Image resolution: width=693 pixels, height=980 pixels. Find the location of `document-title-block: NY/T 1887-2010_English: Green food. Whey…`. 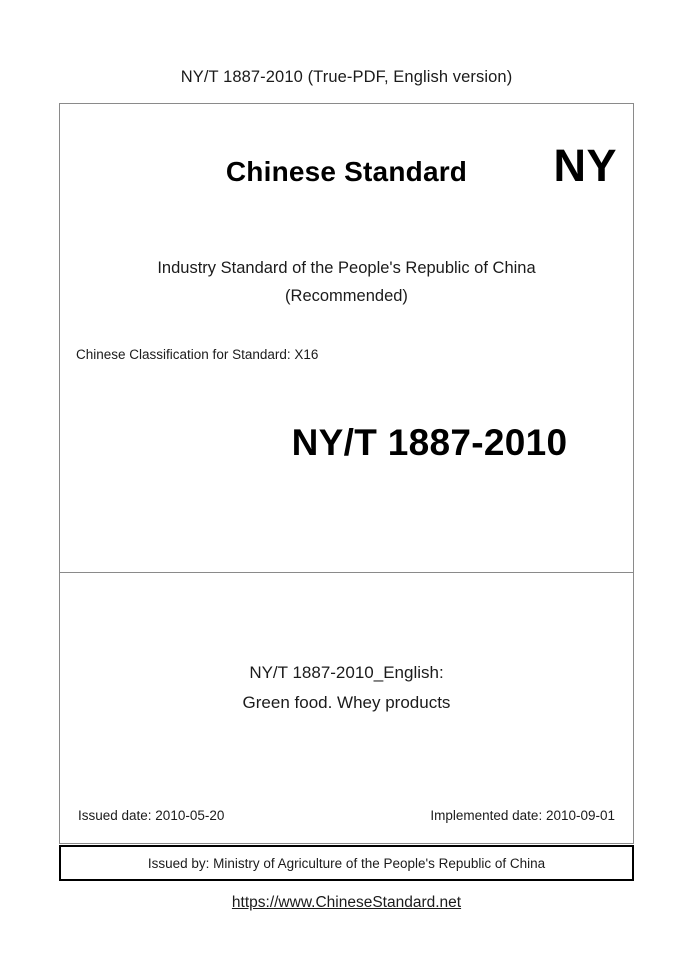

document-title-block: NY/T 1887-2010_English: Green food. Whey… is located at coordinates (346, 688).